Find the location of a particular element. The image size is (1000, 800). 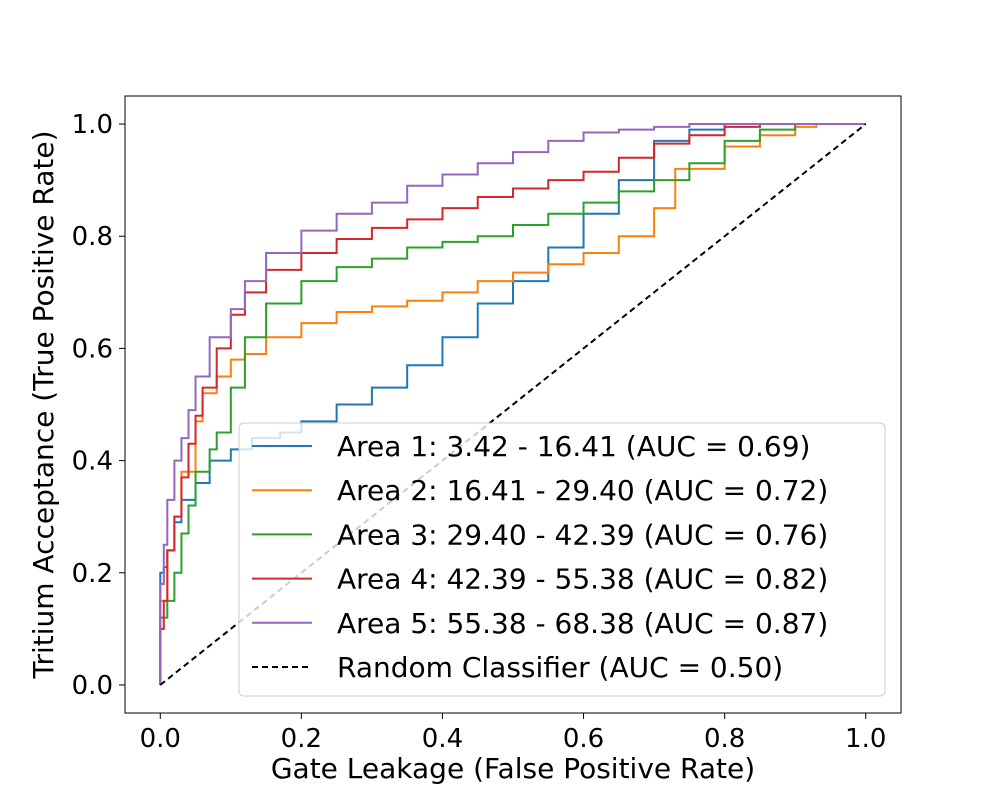

y-tick-label: 0.4 is located at coordinates (92, 462).